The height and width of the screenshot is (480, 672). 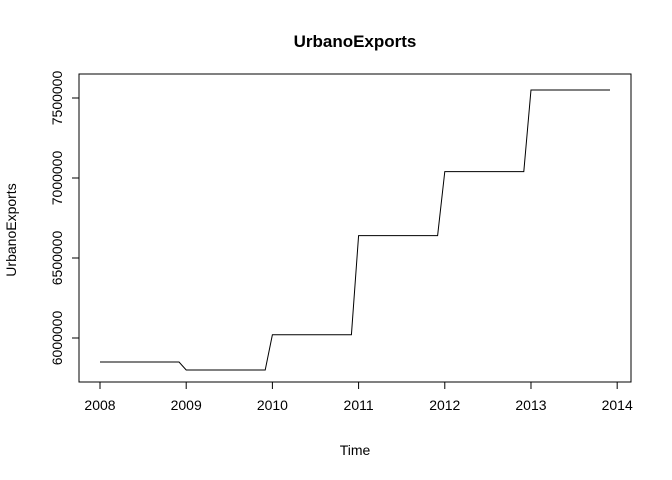 What do you see at coordinates (11, 229) in the screenshot?
I see `y-axis-label: UrbanoExports` at bounding box center [11, 229].